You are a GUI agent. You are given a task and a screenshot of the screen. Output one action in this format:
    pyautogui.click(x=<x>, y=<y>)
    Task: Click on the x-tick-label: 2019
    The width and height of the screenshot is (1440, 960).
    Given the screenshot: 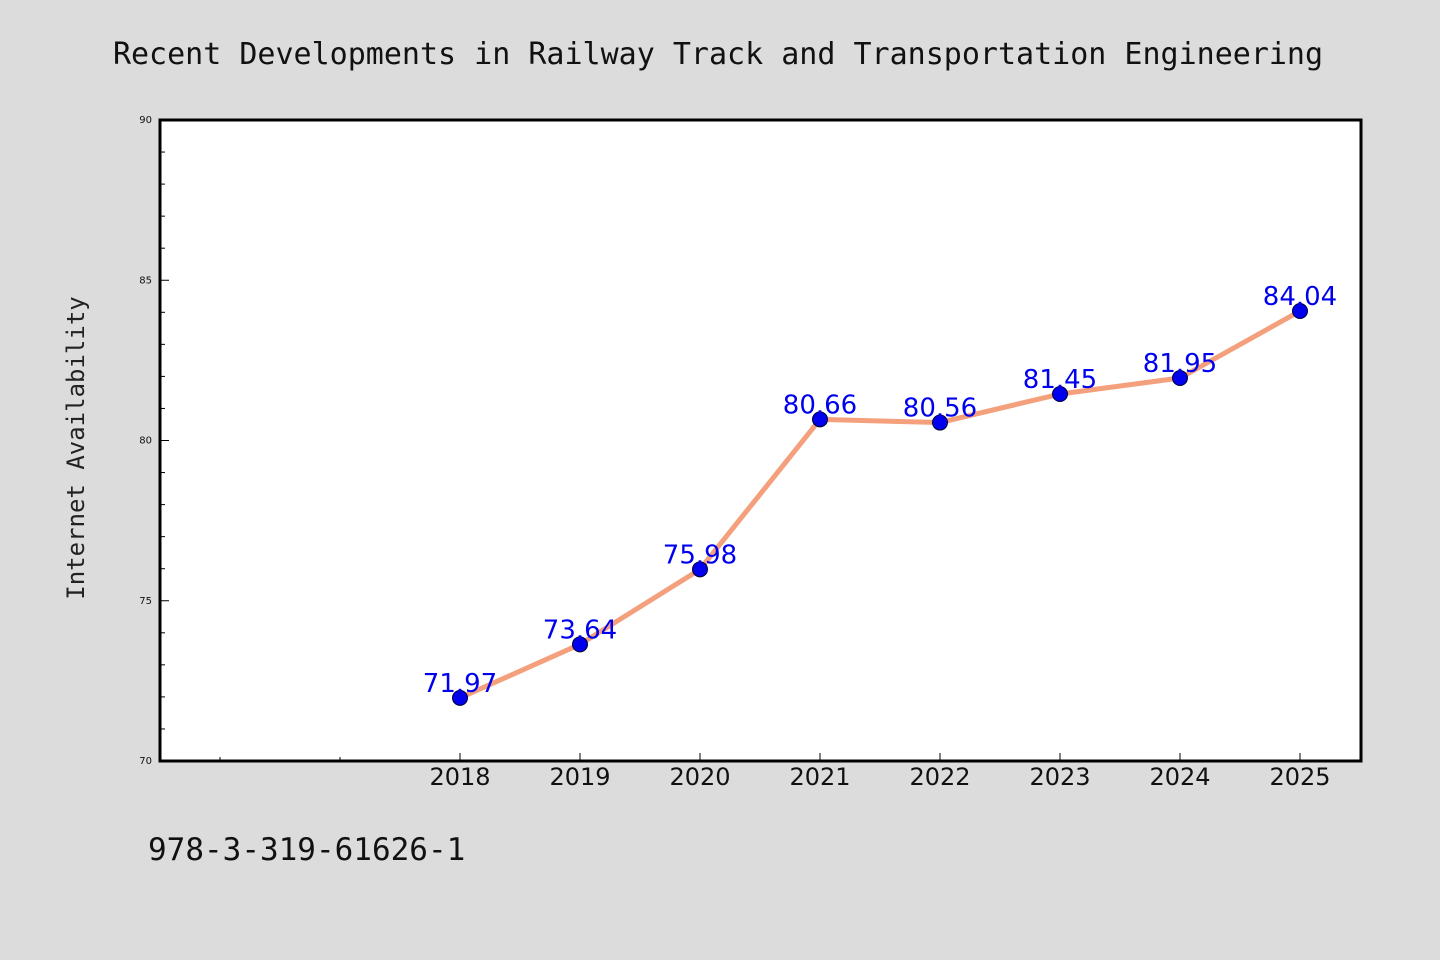 What is the action you would take?
    pyautogui.click(x=579, y=777)
    